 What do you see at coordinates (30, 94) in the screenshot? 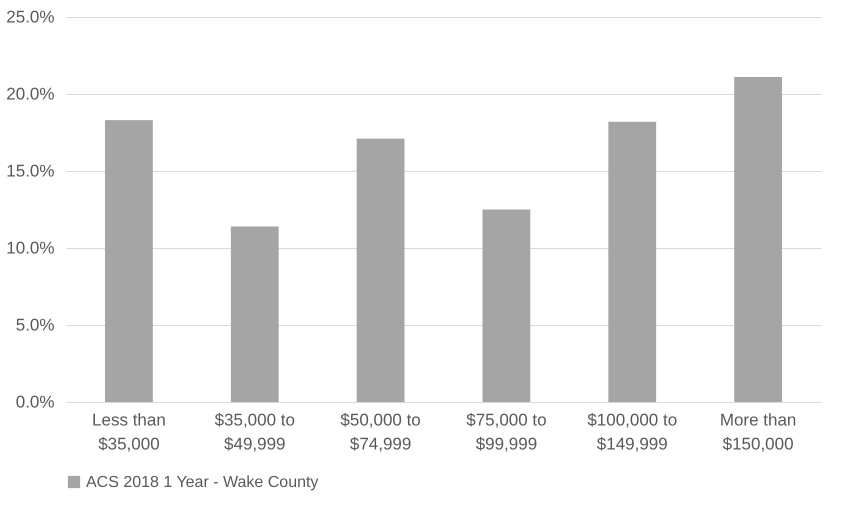
I see `y-tick-label: 20.0%` at bounding box center [30, 94].